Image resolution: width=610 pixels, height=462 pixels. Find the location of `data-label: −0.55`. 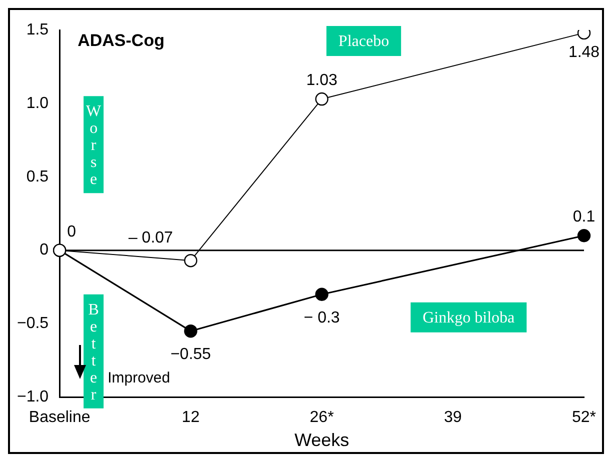

data-label: −0.55 is located at coordinates (191, 355).